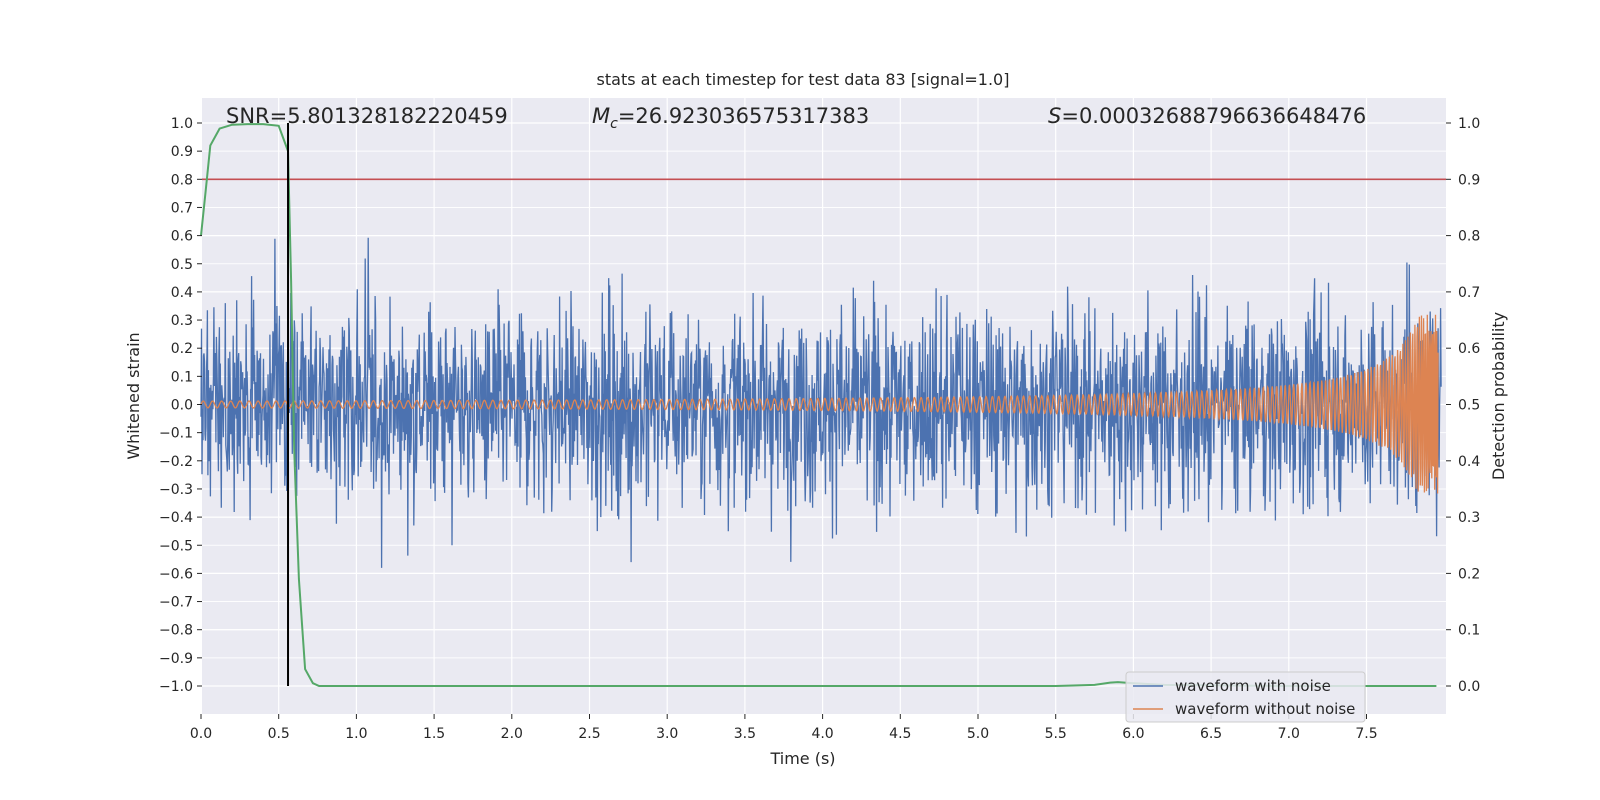 This screenshot has height=800, width=1600. I want to click on y-tick-label: 0.2, so click(182, 349).